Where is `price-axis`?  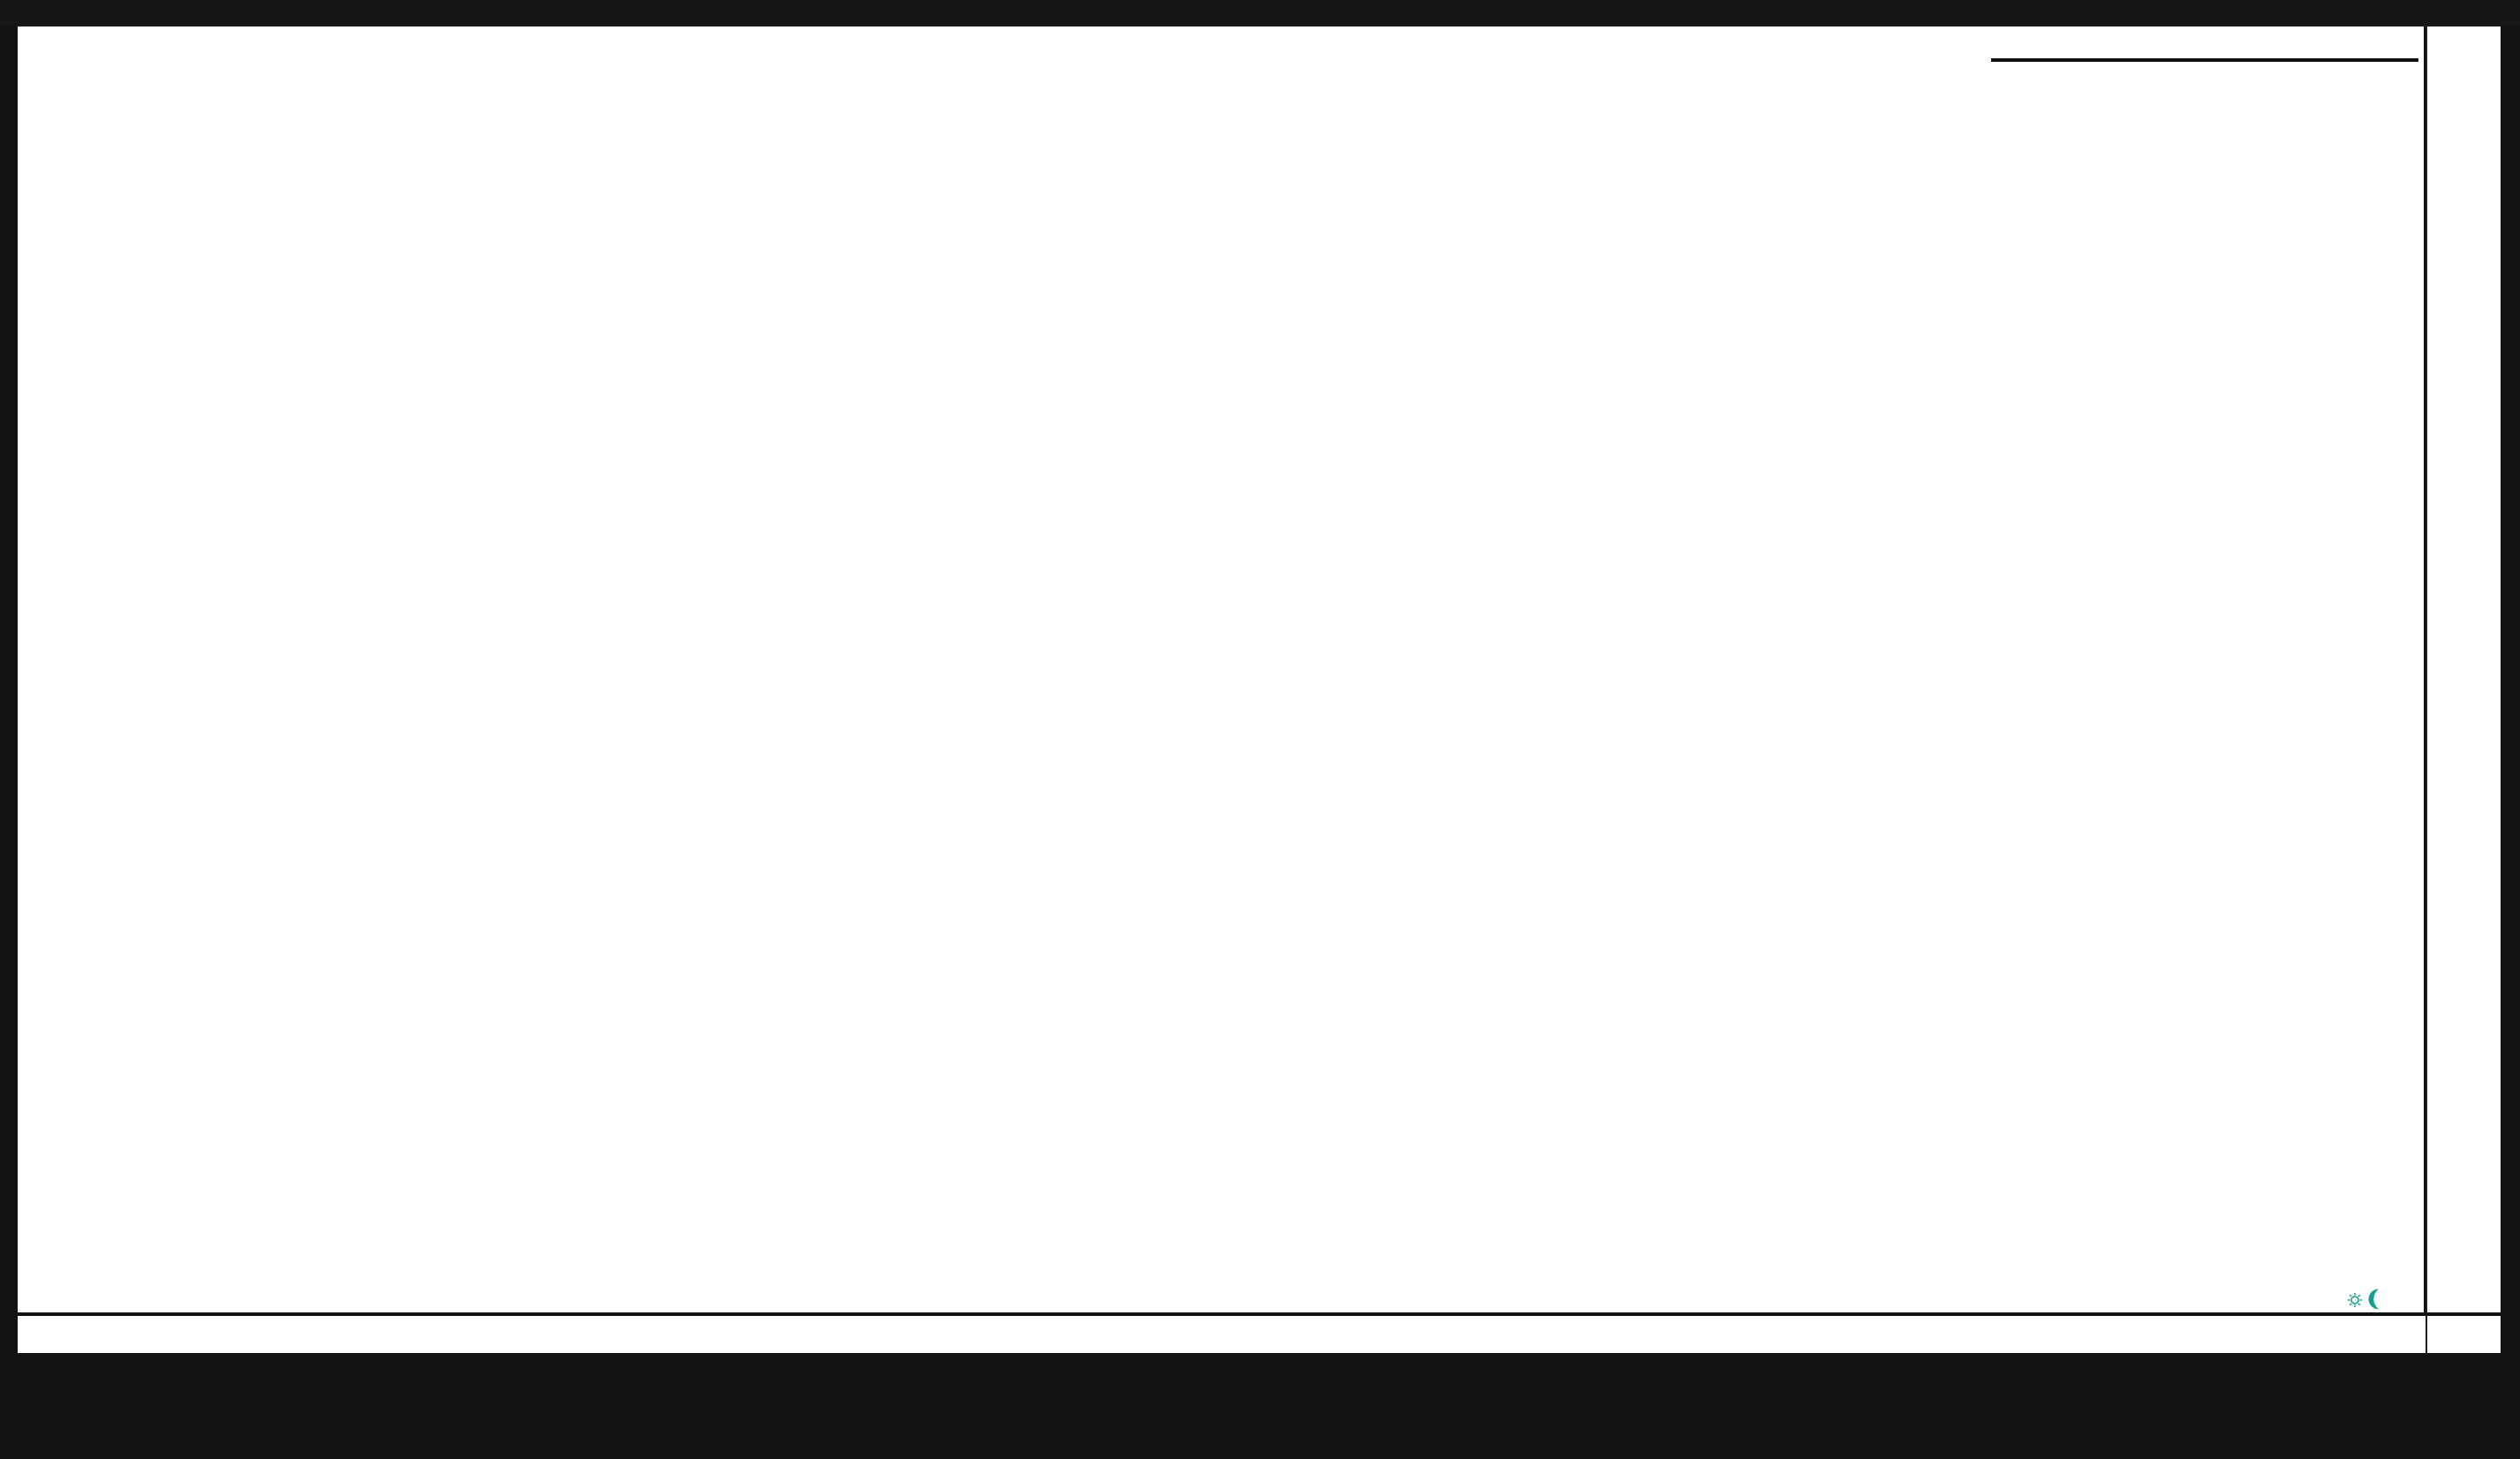 price-axis is located at coordinates (2463, 669).